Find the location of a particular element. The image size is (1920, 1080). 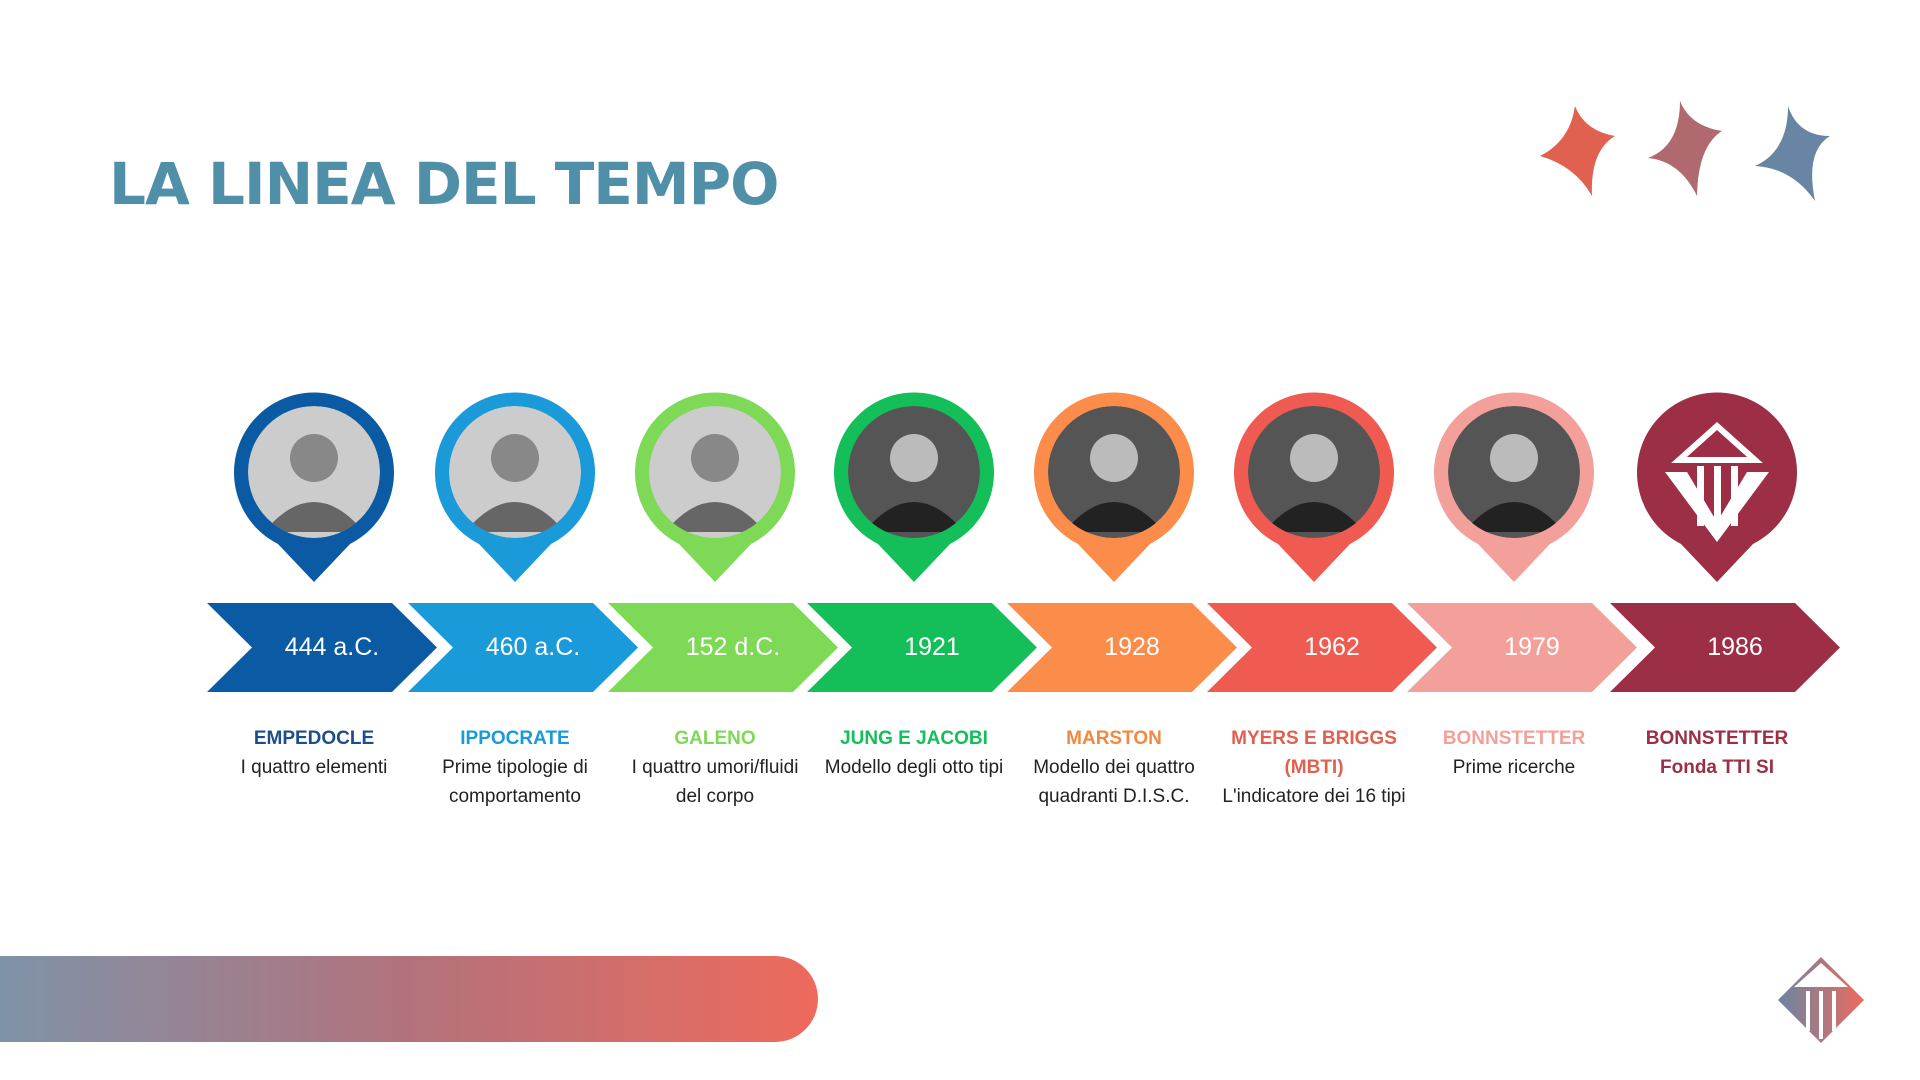

event-date: 1962 is located at coordinates (1332, 647).